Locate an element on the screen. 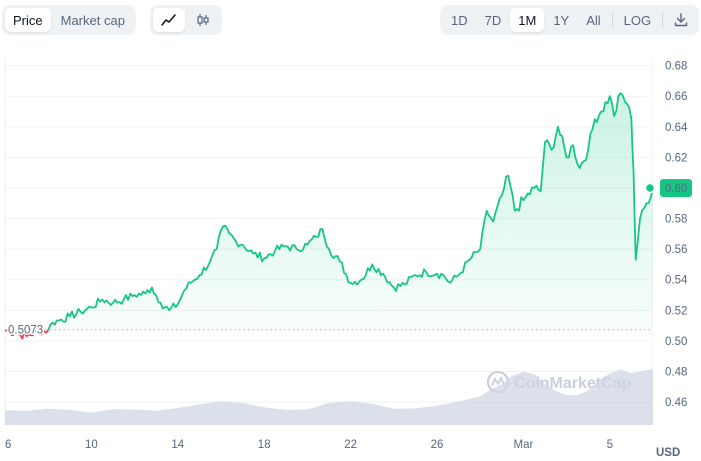 The height and width of the screenshot is (461, 701). current-price-dot is located at coordinates (650, 188).